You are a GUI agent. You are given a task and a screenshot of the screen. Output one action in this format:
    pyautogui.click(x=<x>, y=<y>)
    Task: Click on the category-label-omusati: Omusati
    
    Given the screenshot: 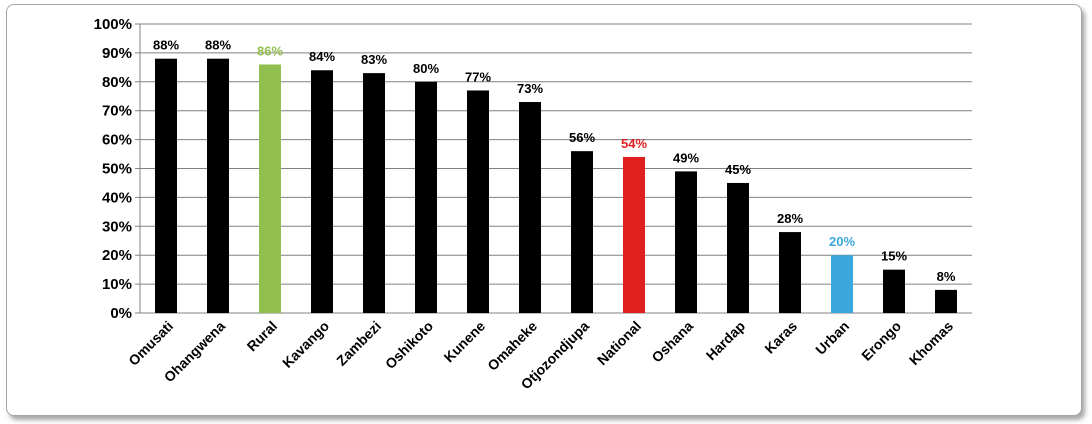 What is the action you would take?
    pyautogui.click(x=150, y=343)
    